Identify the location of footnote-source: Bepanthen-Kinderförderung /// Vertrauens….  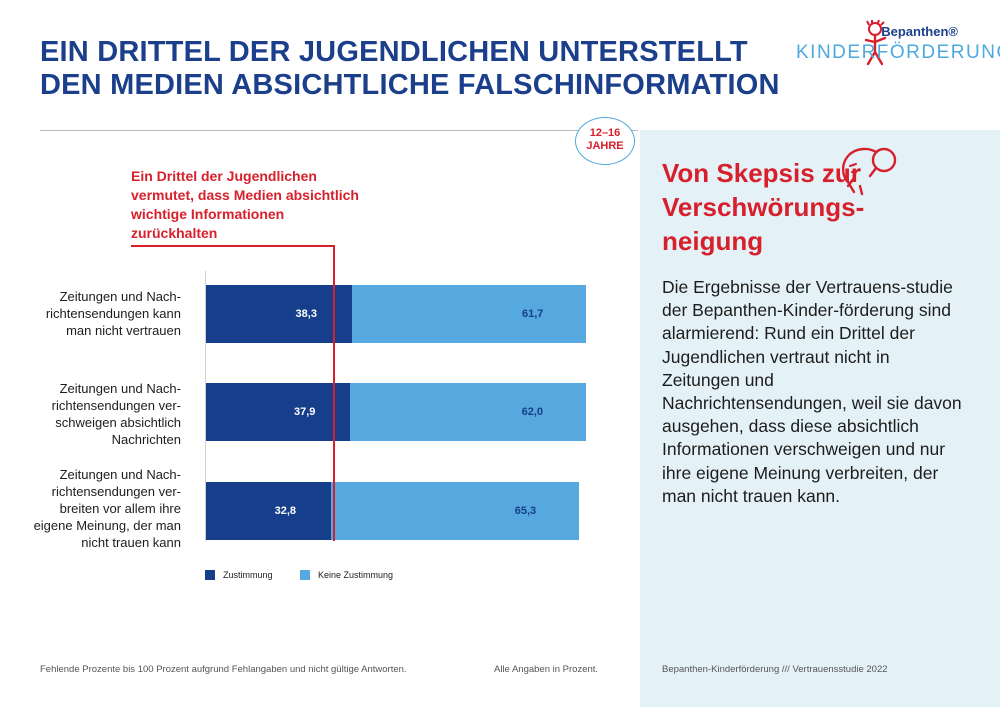
(775, 669).